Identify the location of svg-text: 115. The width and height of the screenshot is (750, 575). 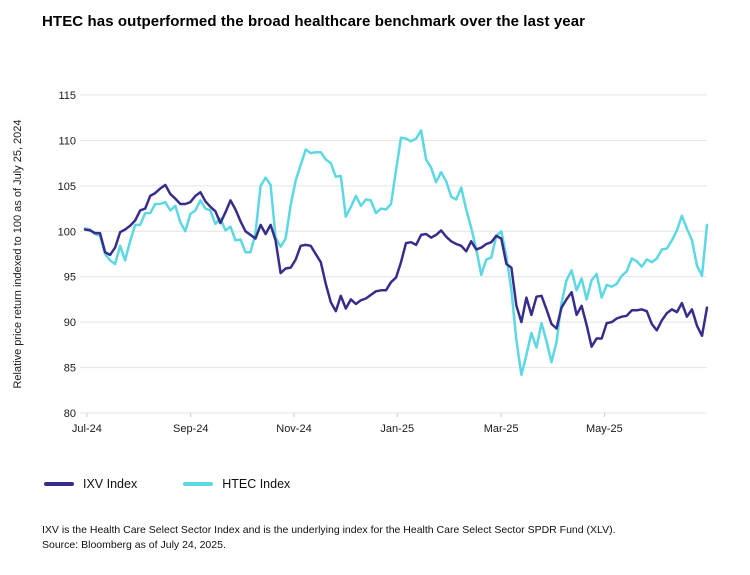
(67, 96).